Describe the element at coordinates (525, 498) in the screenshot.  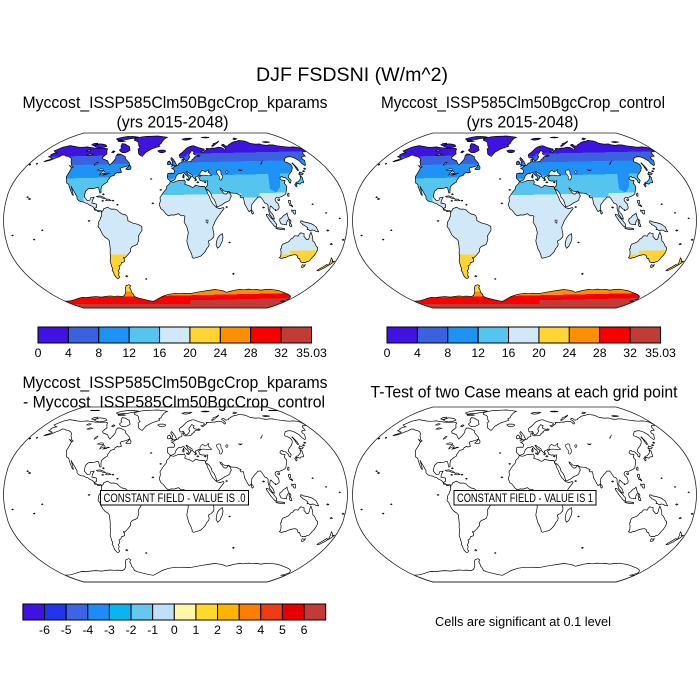
I see `svg-text: CONSTANT FIELD - VALUE IS 1` at that location.